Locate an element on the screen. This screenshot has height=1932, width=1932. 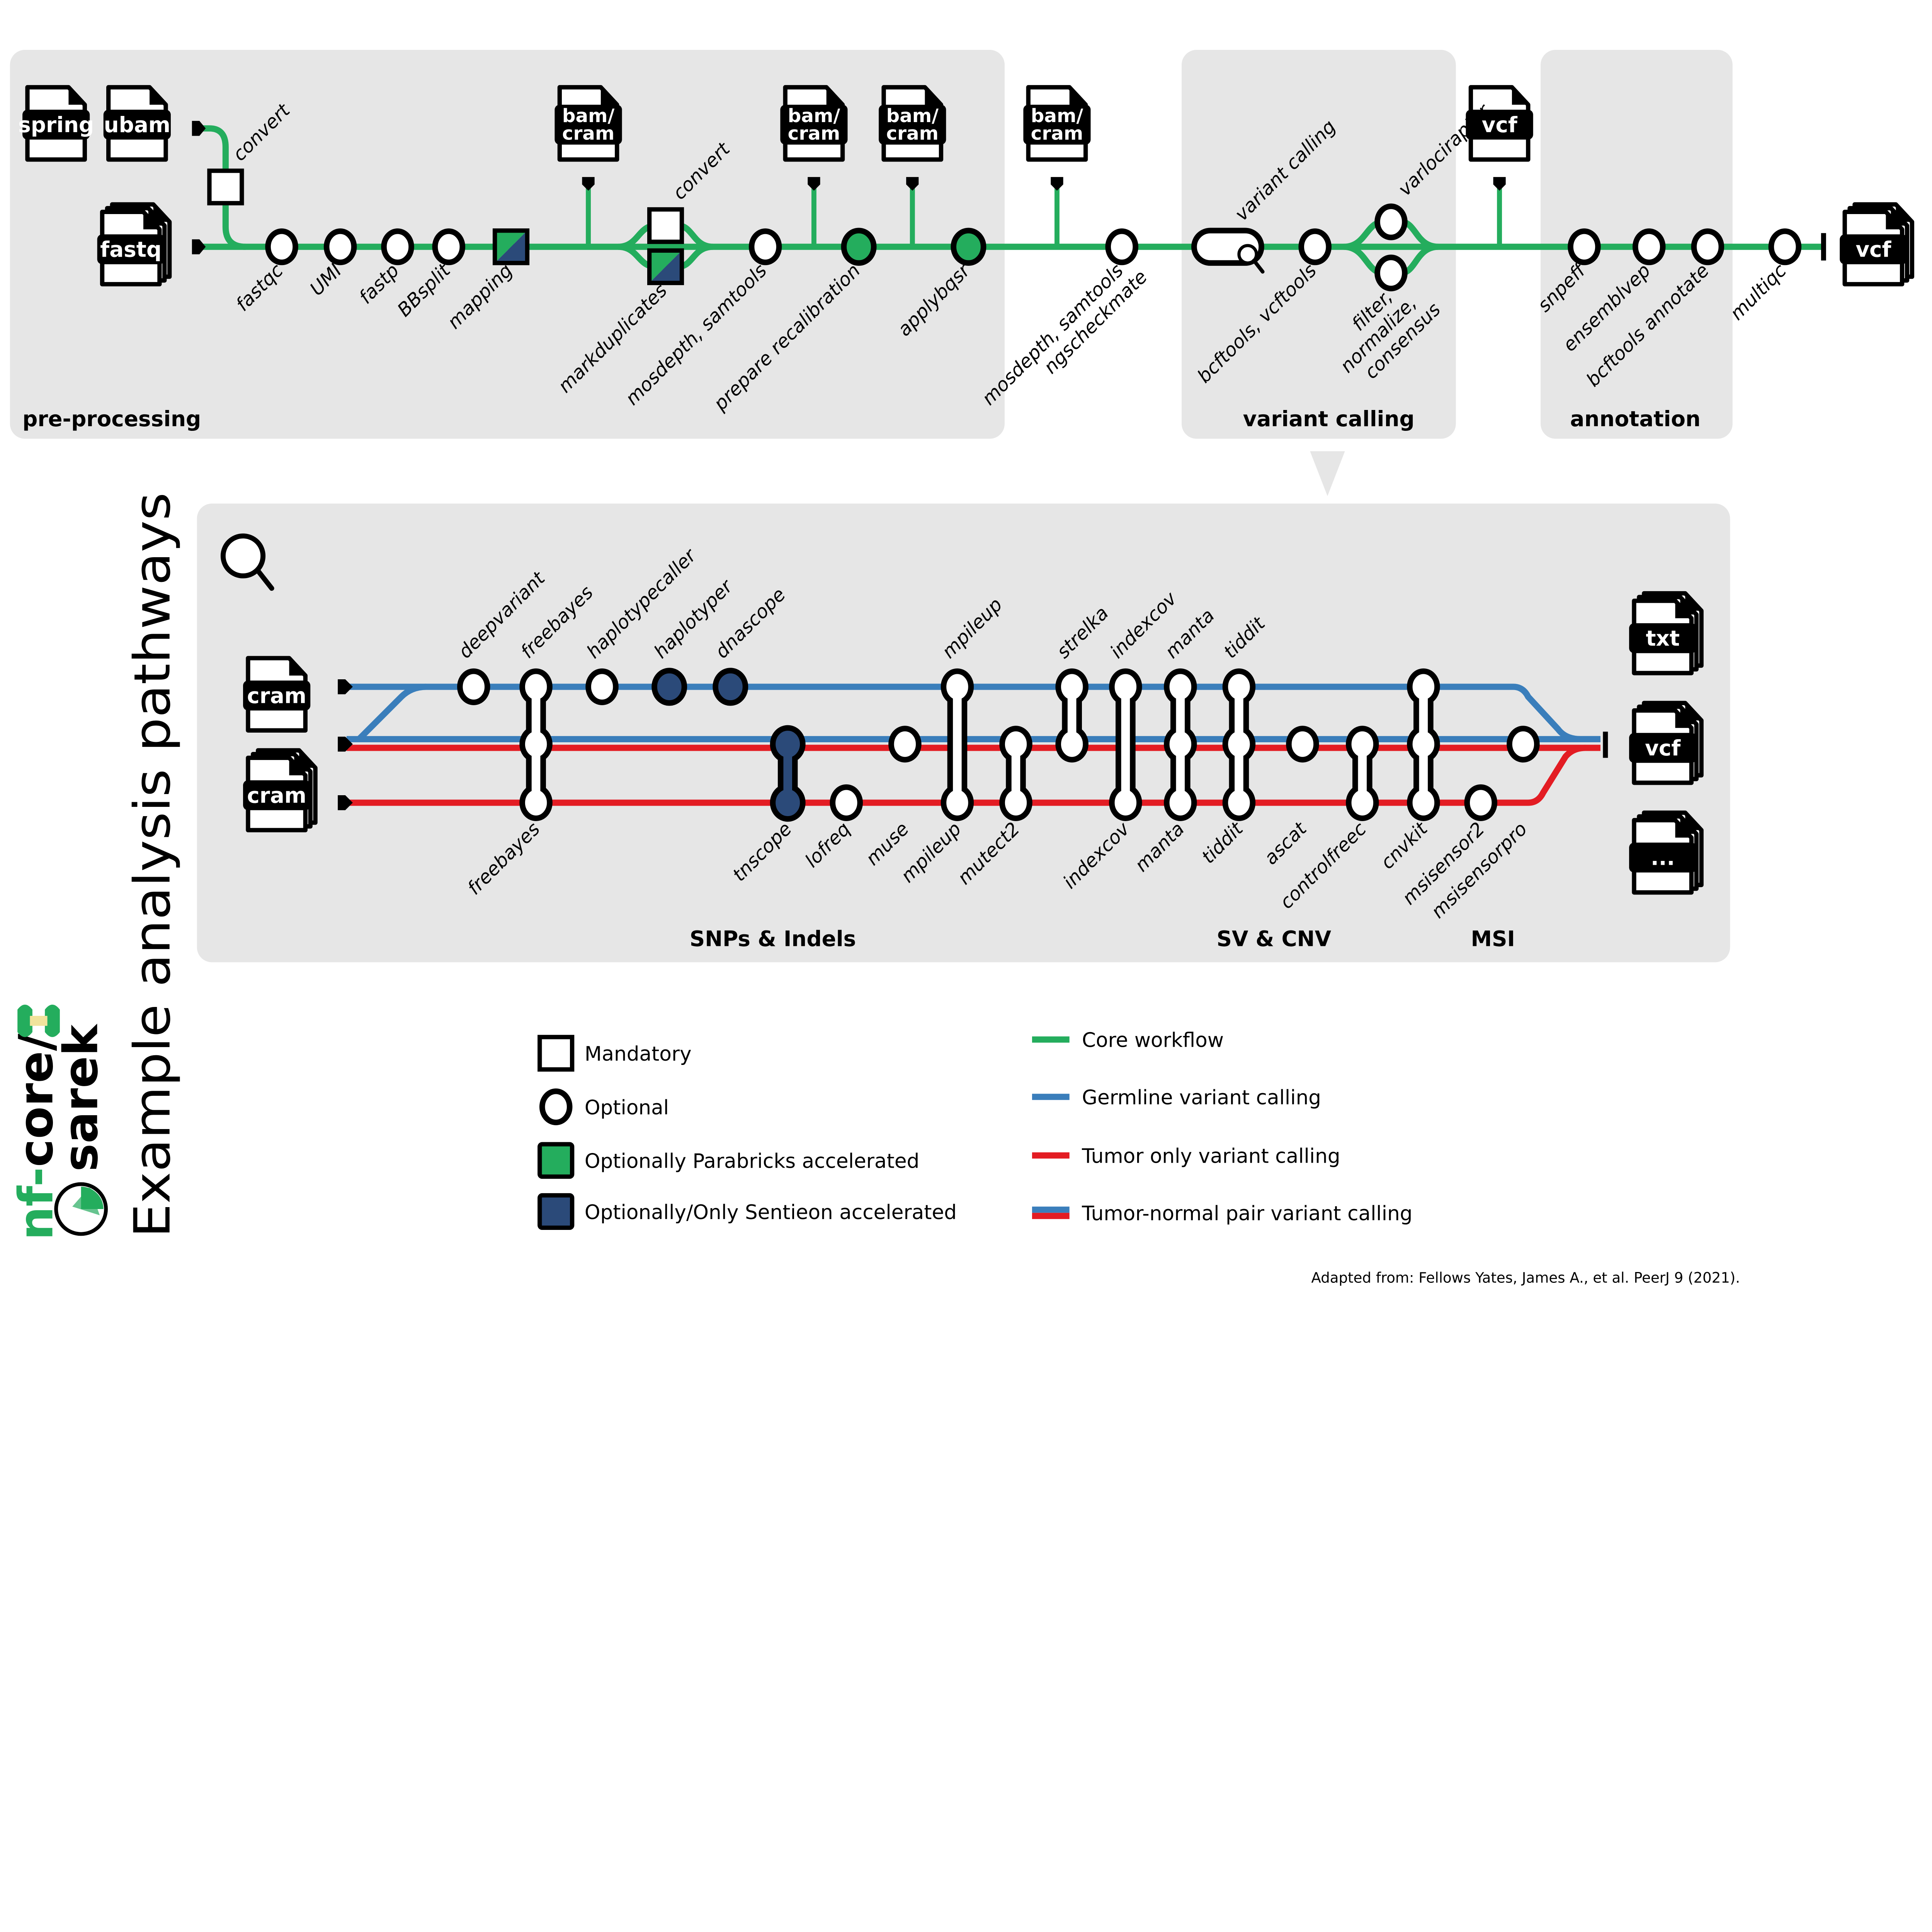
input-file-stack-cram: cram is located at coordinates (280, 791).